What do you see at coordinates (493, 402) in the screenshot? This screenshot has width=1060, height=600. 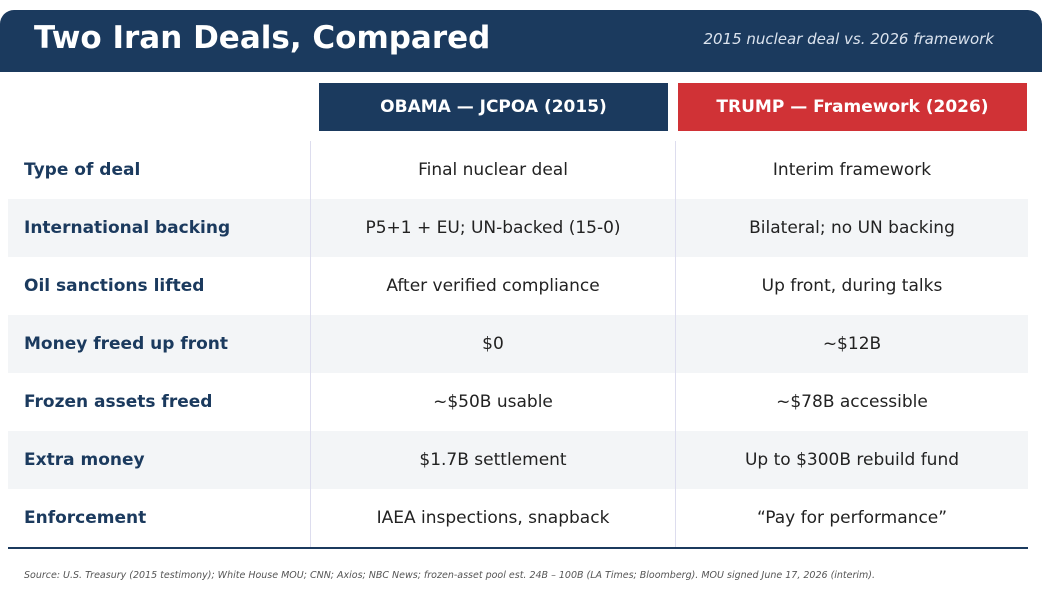 I see `cell: ~$50B usable` at bounding box center [493, 402].